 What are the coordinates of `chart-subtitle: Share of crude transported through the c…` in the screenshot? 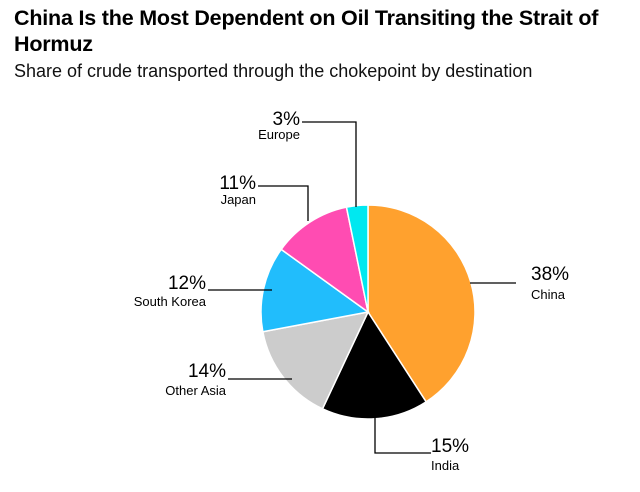 It's located at (273, 71).